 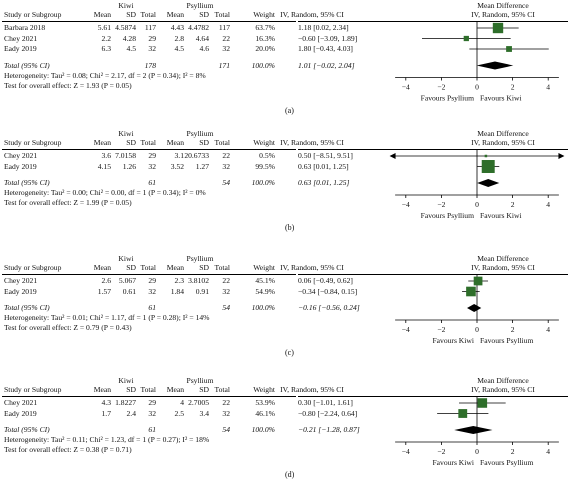 What do you see at coordinates (328, 38) in the screenshot?
I see `study-ci: −0.60 [−3.09, 1.89]` at bounding box center [328, 38].